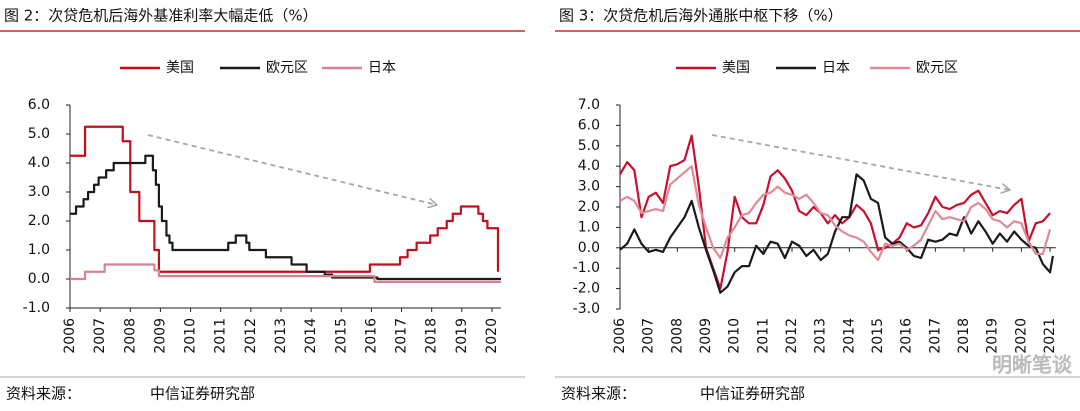 The height and width of the screenshot is (411, 1080). Describe the element at coordinates (161, 16) in the screenshot. I see `chart-title: 图 2：次贷危机后海外基准利率大幅走低（%）` at that location.